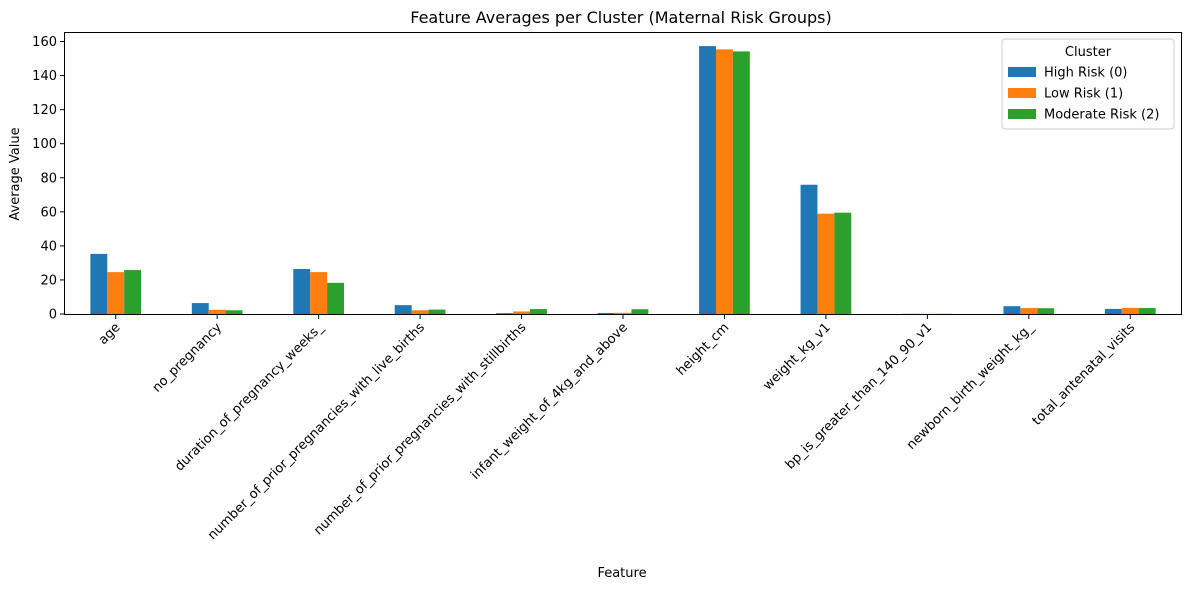 This screenshot has width=1189, height=590. I want to click on x-tick-label-total_antenatal_visits: total_antenatal_visits, so click(1084, 374).